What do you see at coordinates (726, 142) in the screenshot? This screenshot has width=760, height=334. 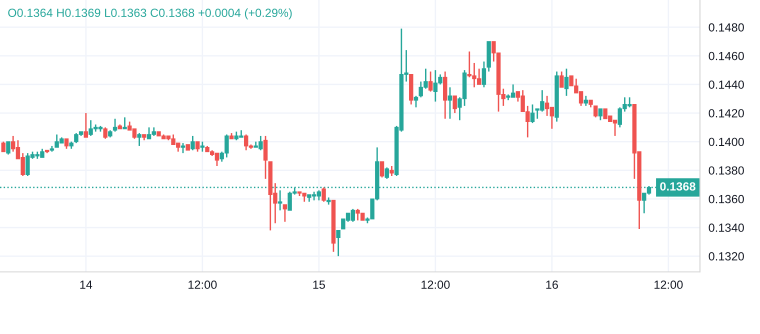 I see `y-tick-label: 0.1400` at bounding box center [726, 142].